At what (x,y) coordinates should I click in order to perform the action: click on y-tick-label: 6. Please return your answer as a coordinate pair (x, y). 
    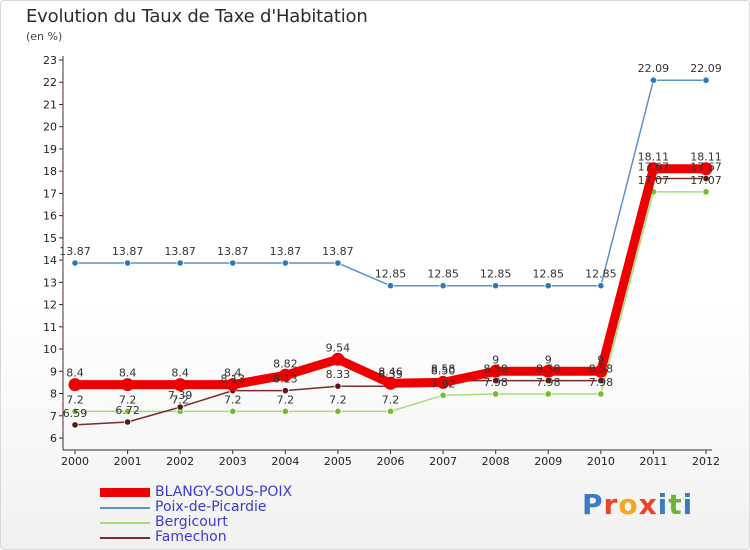
    Looking at the image, I should click on (53, 438).